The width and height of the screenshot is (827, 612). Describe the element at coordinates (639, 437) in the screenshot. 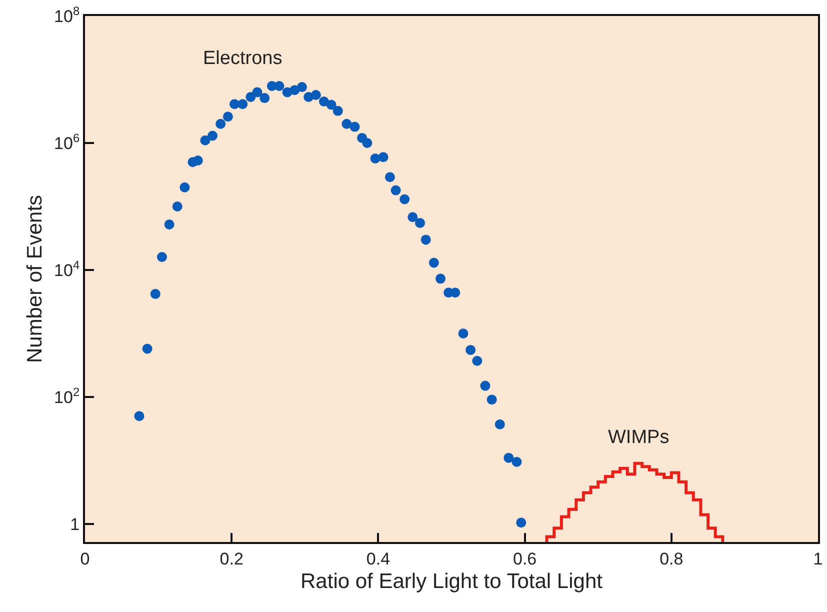

I see `series-label: WIMPs` at that location.